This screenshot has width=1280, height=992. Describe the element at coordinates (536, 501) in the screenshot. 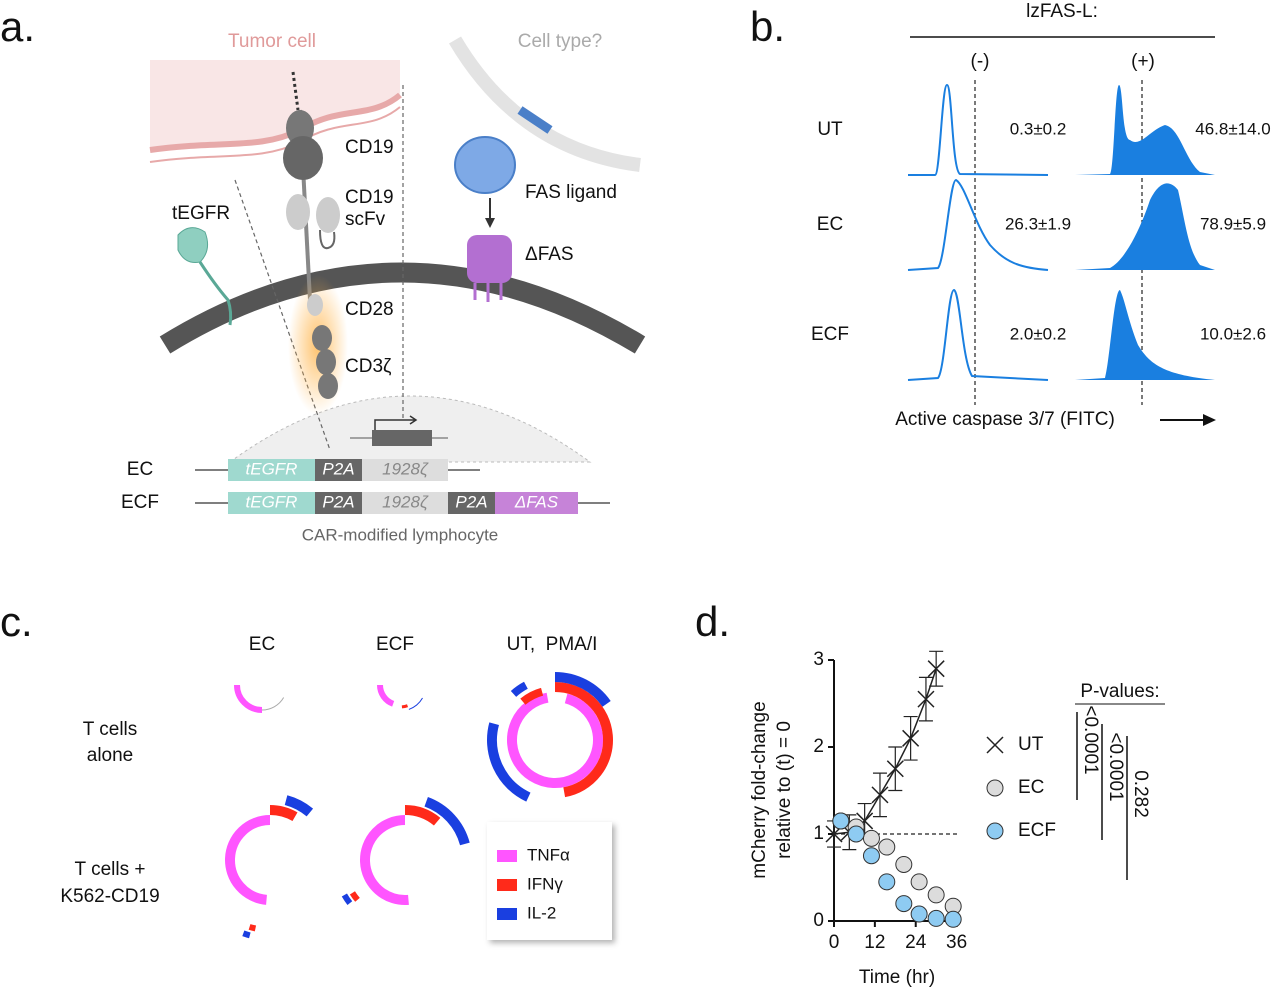

I see `construct-segment-label: ΔFAS` at that location.